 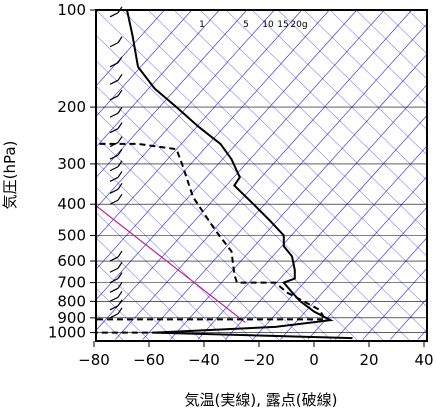 I want to click on mixing-ratio-label: 15, so click(x=282, y=25).